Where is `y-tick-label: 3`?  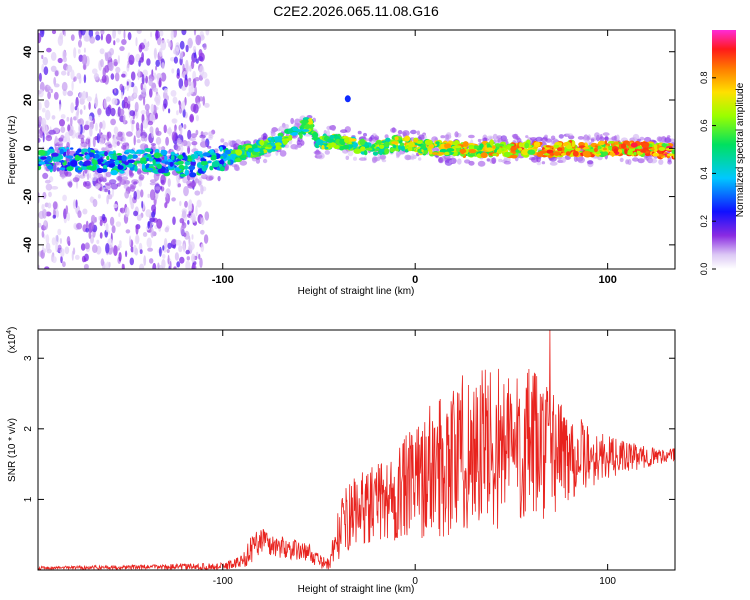 y-tick-label: 3 is located at coordinates (28, 358).